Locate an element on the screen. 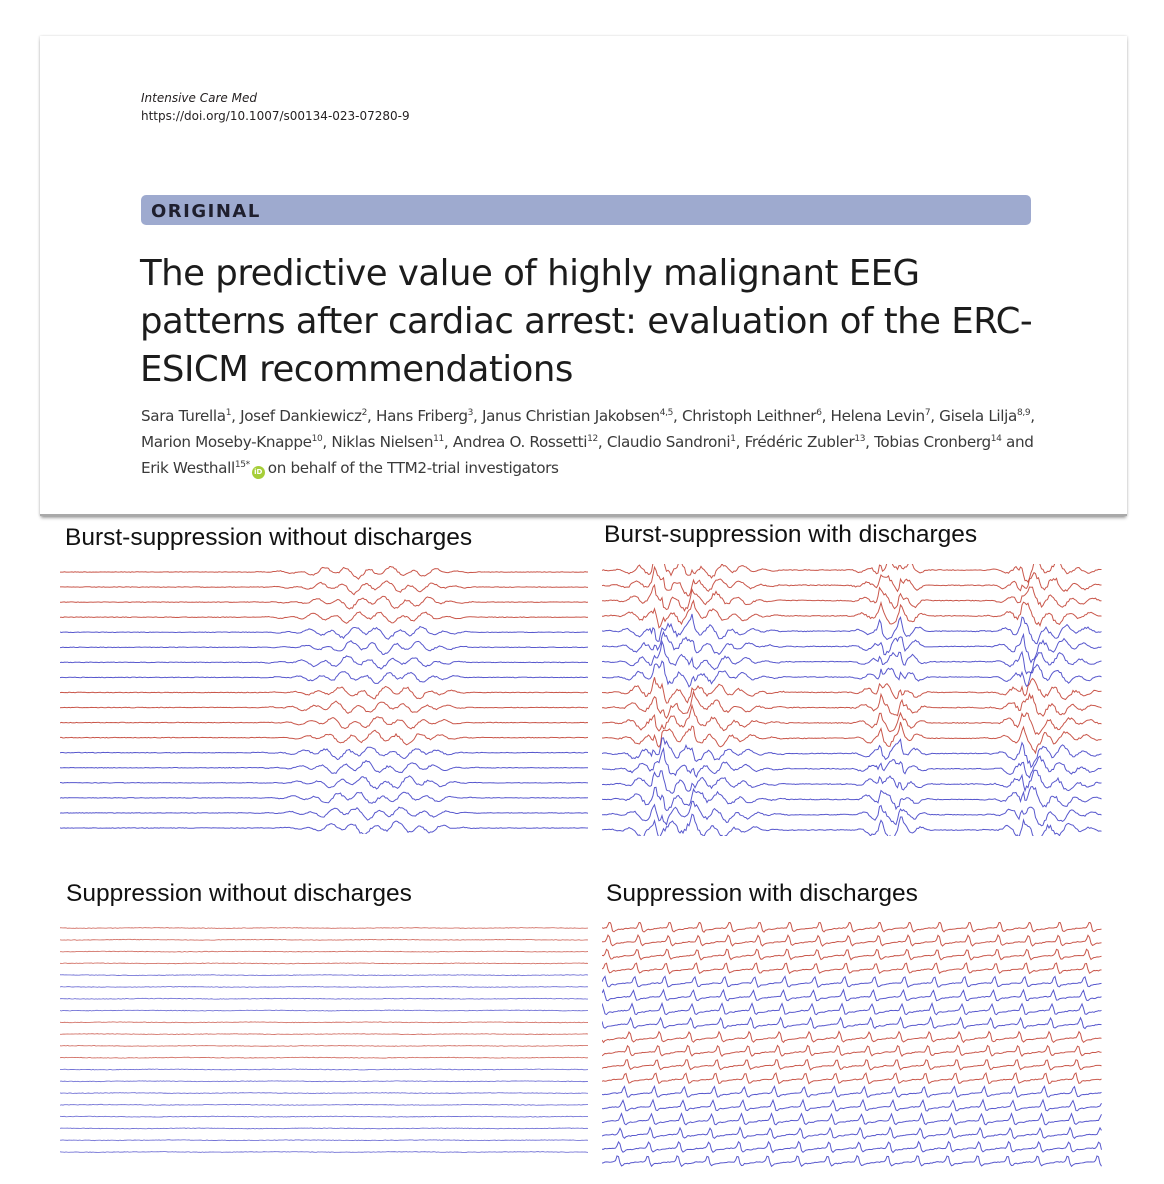 This screenshot has height=1184, width=1164. panel-title: Burst-suppression with discharges is located at coordinates (791, 534).